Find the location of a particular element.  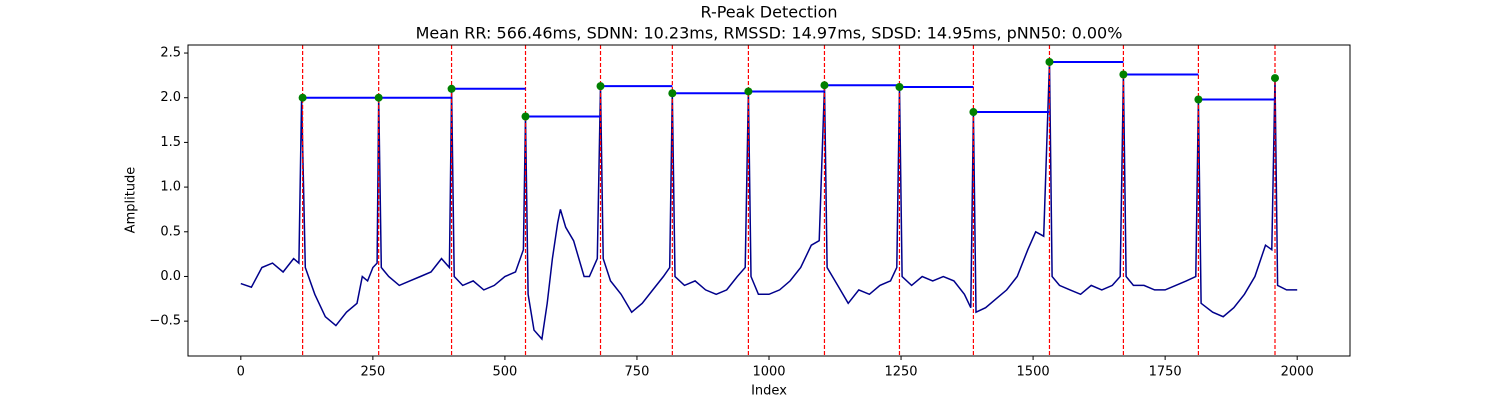

x-tick-label: 250 is located at coordinates (372, 372).